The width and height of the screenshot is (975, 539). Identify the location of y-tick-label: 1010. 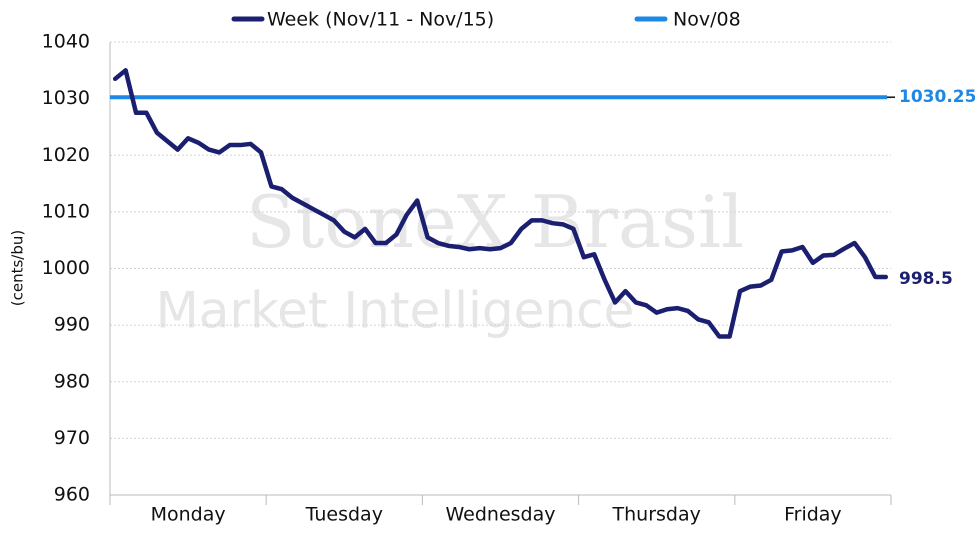
(66, 211).